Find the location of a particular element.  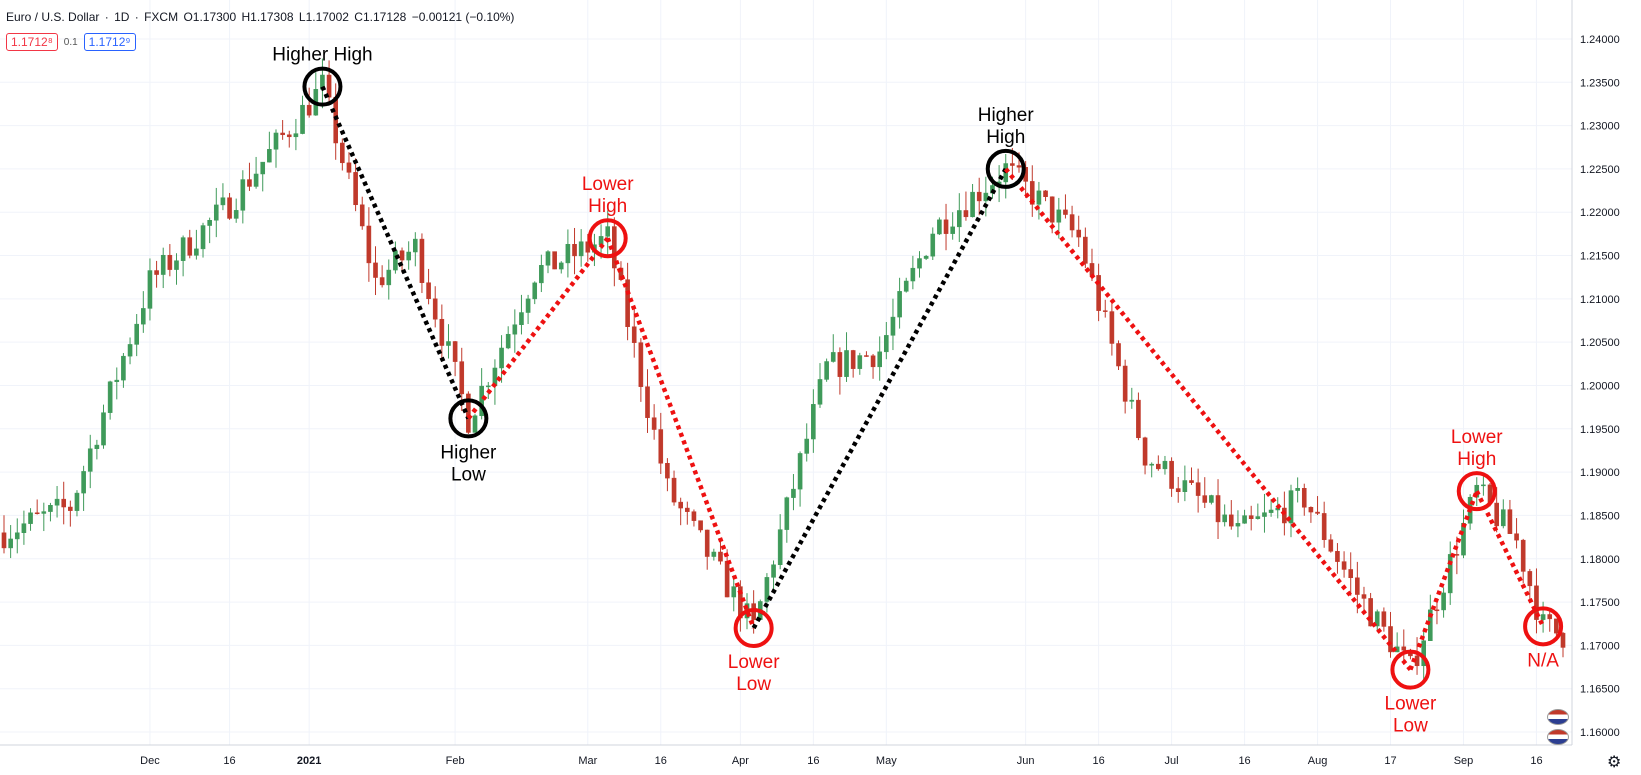

trend-segment is located at coordinates (680, 433).